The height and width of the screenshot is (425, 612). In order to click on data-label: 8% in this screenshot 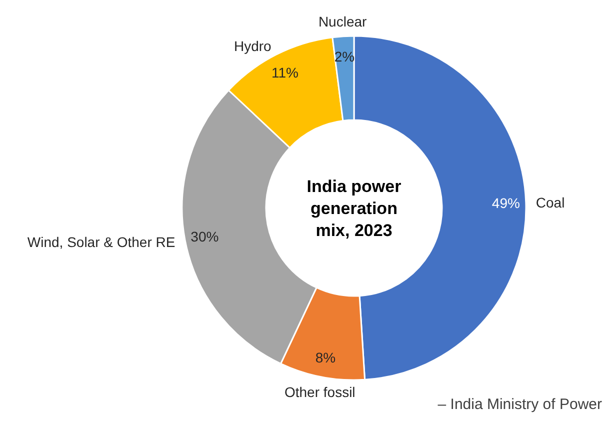, I will do `click(325, 357)`.